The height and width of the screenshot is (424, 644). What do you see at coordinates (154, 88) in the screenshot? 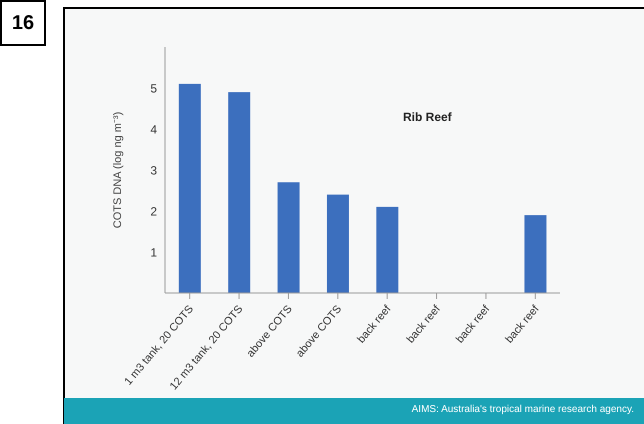
I see `y-tick-label: 5` at bounding box center [154, 88].